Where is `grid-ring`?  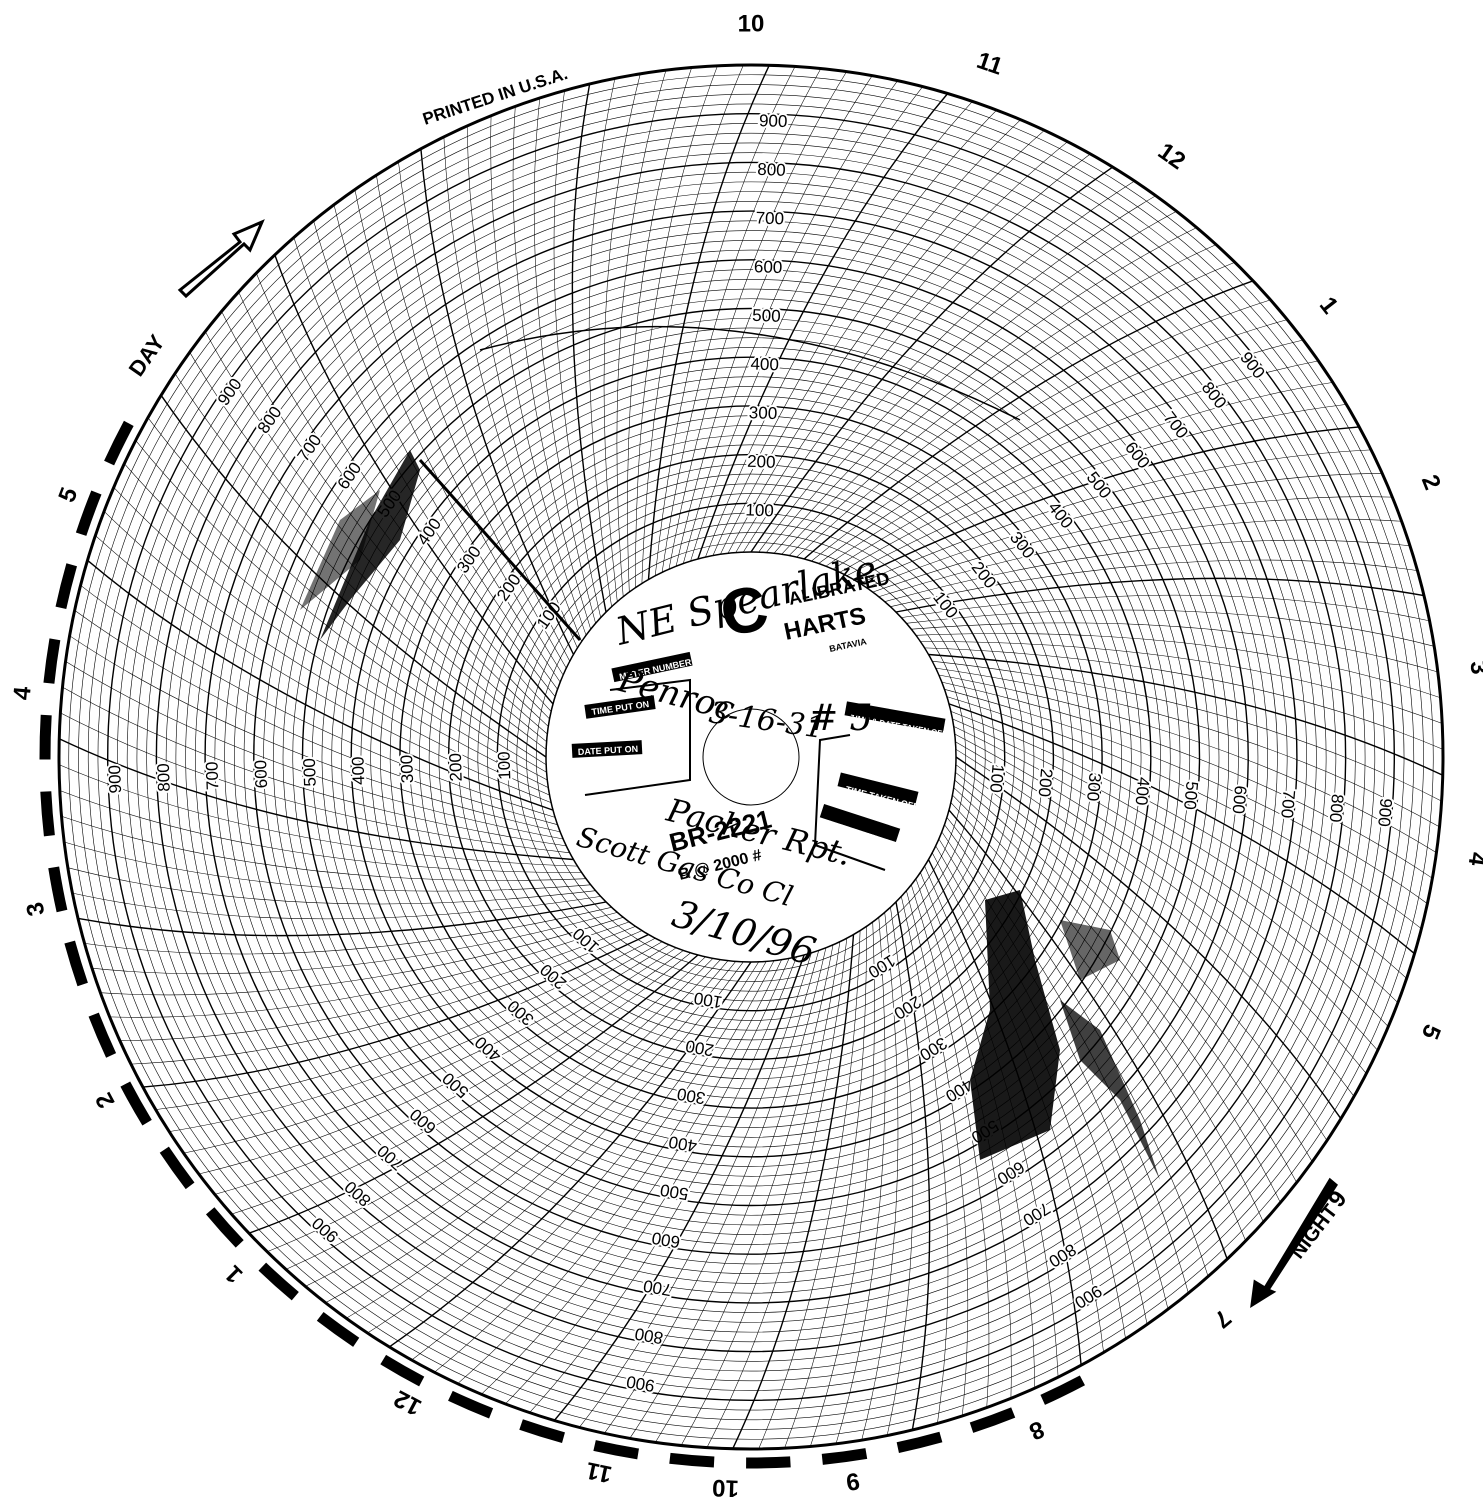
grid-ring is located at coordinates (751, 757).